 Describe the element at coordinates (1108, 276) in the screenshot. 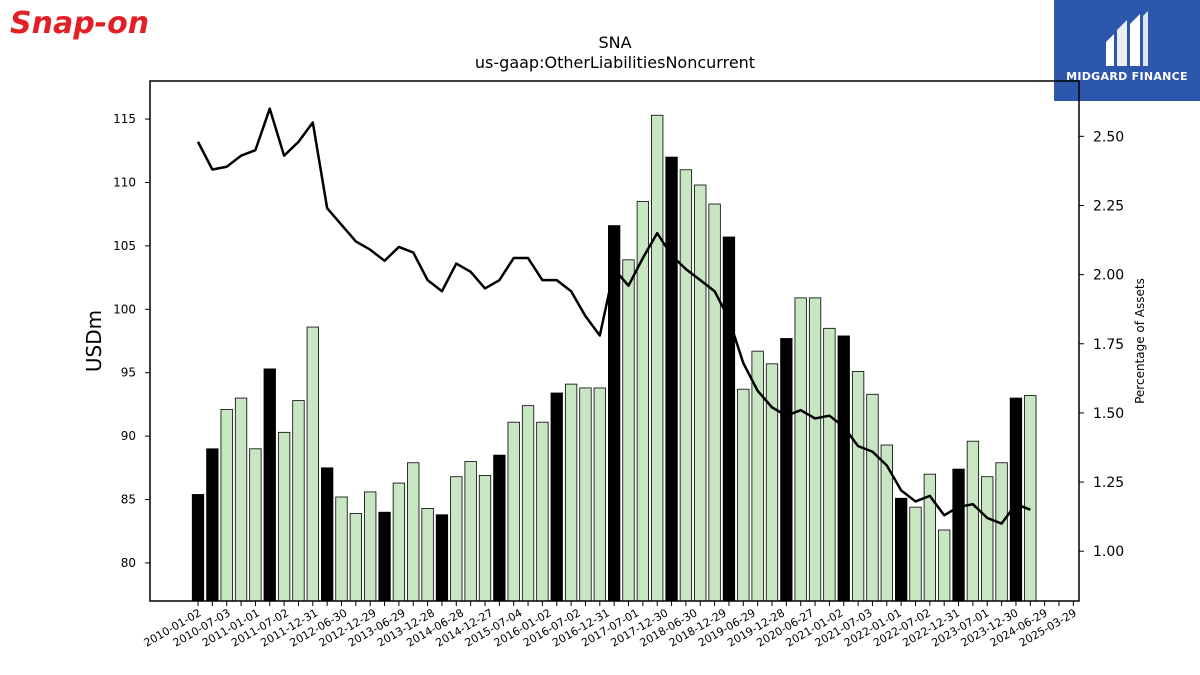

I see `y2-tick-label: 2.00` at that location.